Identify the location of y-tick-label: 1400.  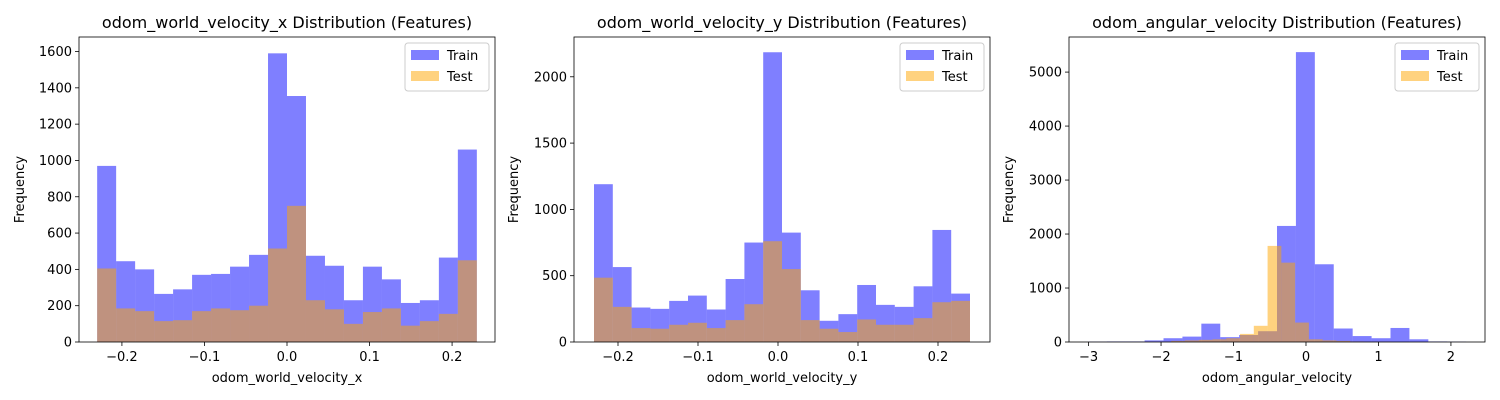
(55, 88).